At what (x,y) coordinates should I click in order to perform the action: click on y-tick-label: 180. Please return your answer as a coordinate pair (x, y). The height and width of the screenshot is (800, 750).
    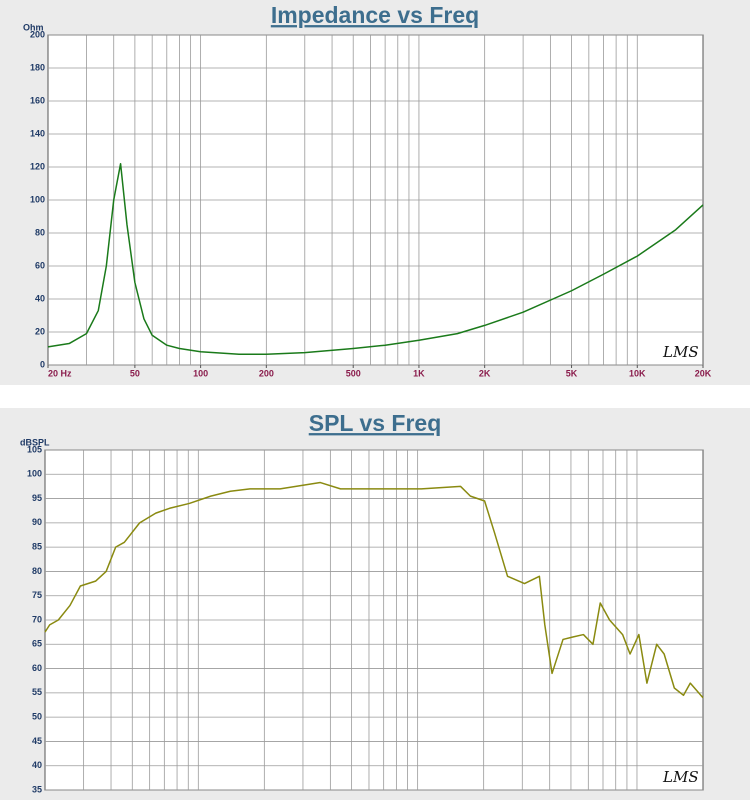
    Looking at the image, I should click on (37, 67).